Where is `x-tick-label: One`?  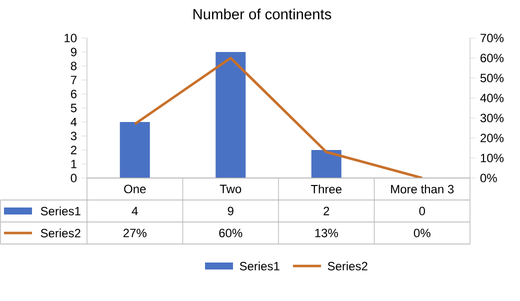 x-tick-label: One is located at coordinates (135, 189).